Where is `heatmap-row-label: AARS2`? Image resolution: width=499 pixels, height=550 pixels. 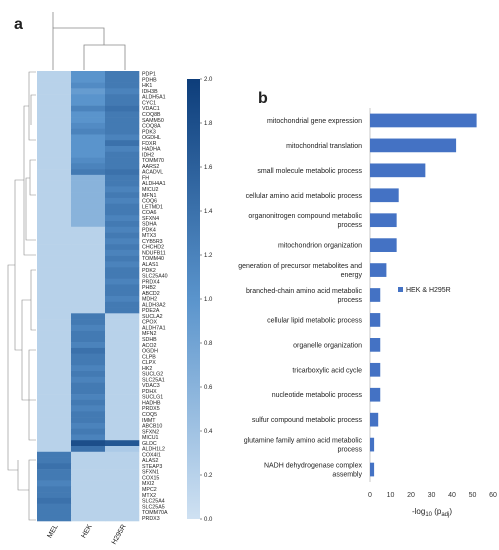 heatmap-row-label: AARS2 is located at coordinates (150, 167).